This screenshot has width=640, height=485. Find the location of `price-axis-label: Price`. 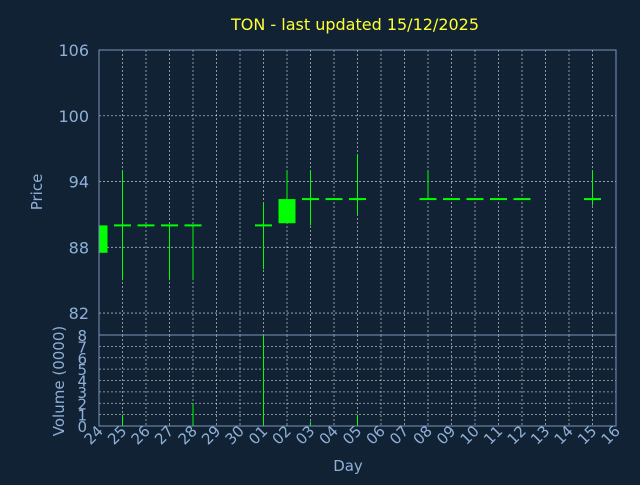

price-axis-label: Price is located at coordinates (37, 192).